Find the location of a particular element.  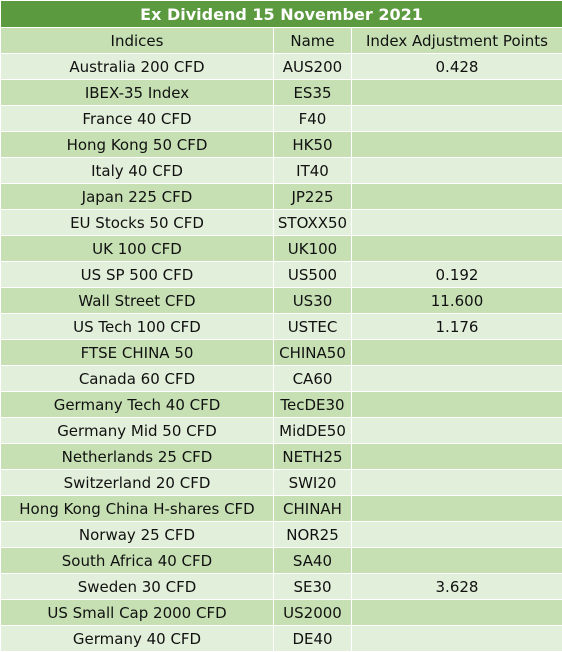

cell-index: Germany 40 CFD is located at coordinates (137, 639).